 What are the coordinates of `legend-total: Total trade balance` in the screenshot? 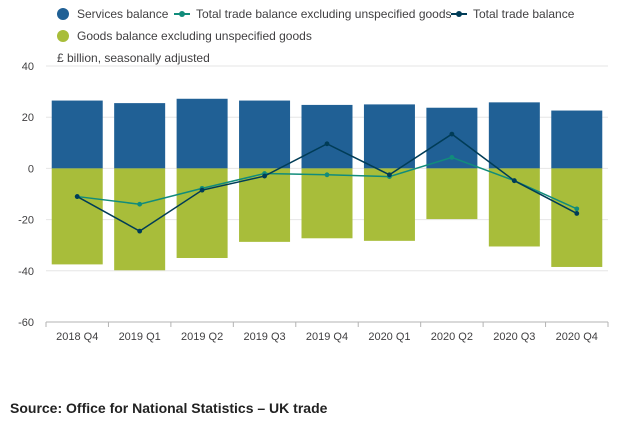 It's located at (512, 14).